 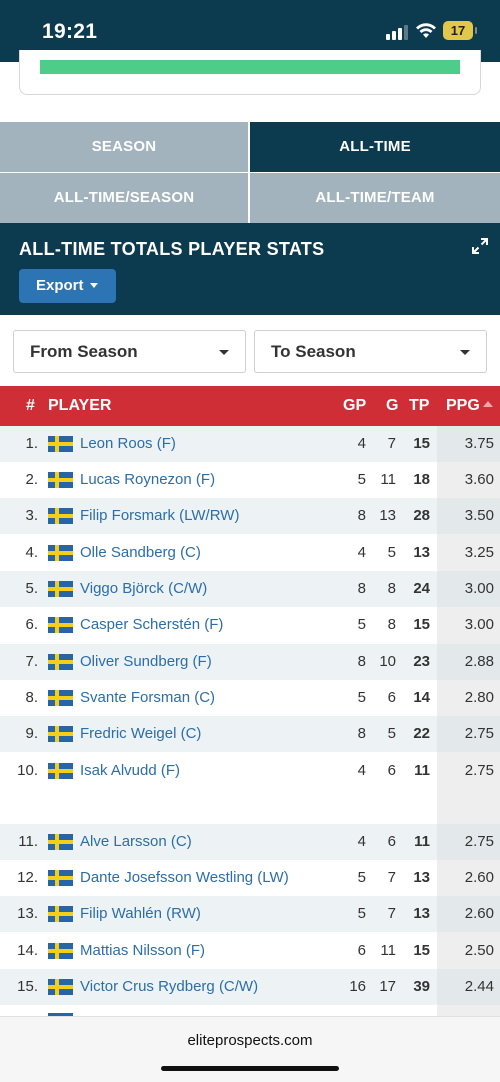 I want to click on col-player: PLAYER, so click(x=80, y=405).